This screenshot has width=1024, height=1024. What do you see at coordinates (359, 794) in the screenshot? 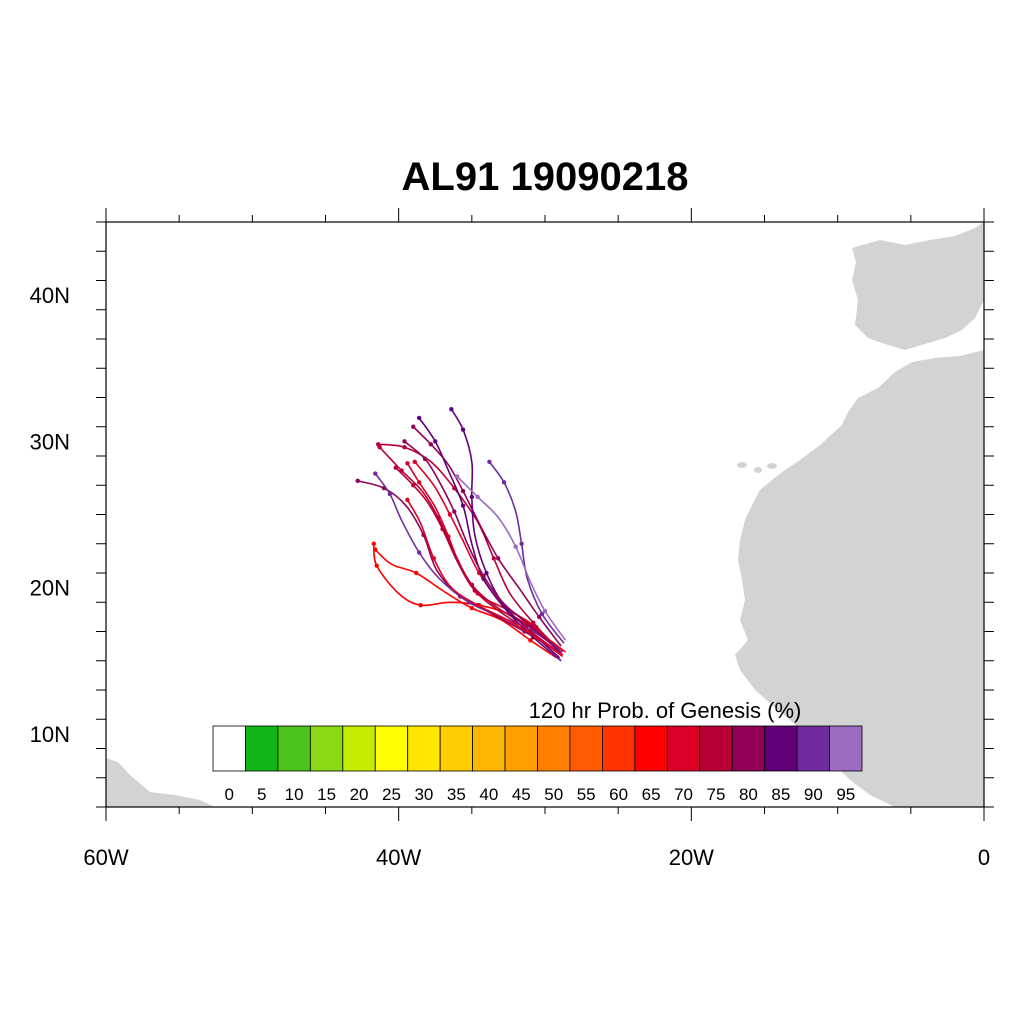
I see `colorbar-label: 20` at bounding box center [359, 794].